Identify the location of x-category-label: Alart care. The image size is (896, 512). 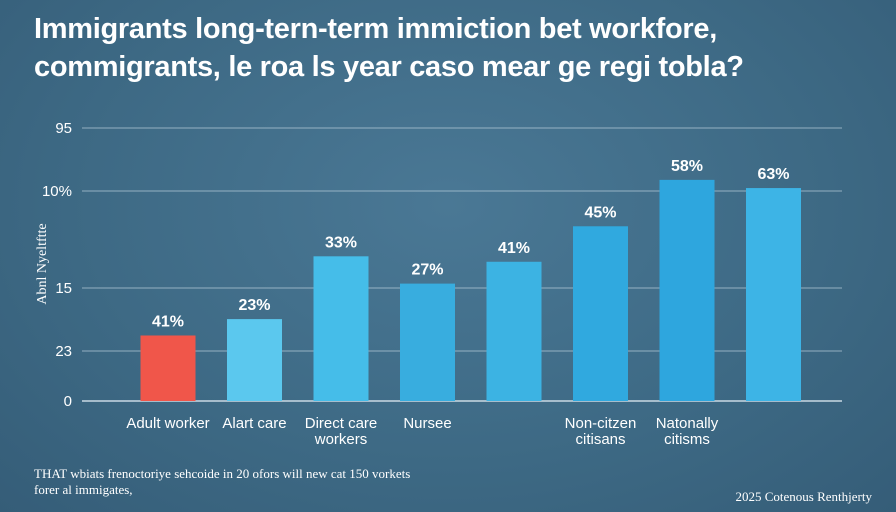
(254, 423).